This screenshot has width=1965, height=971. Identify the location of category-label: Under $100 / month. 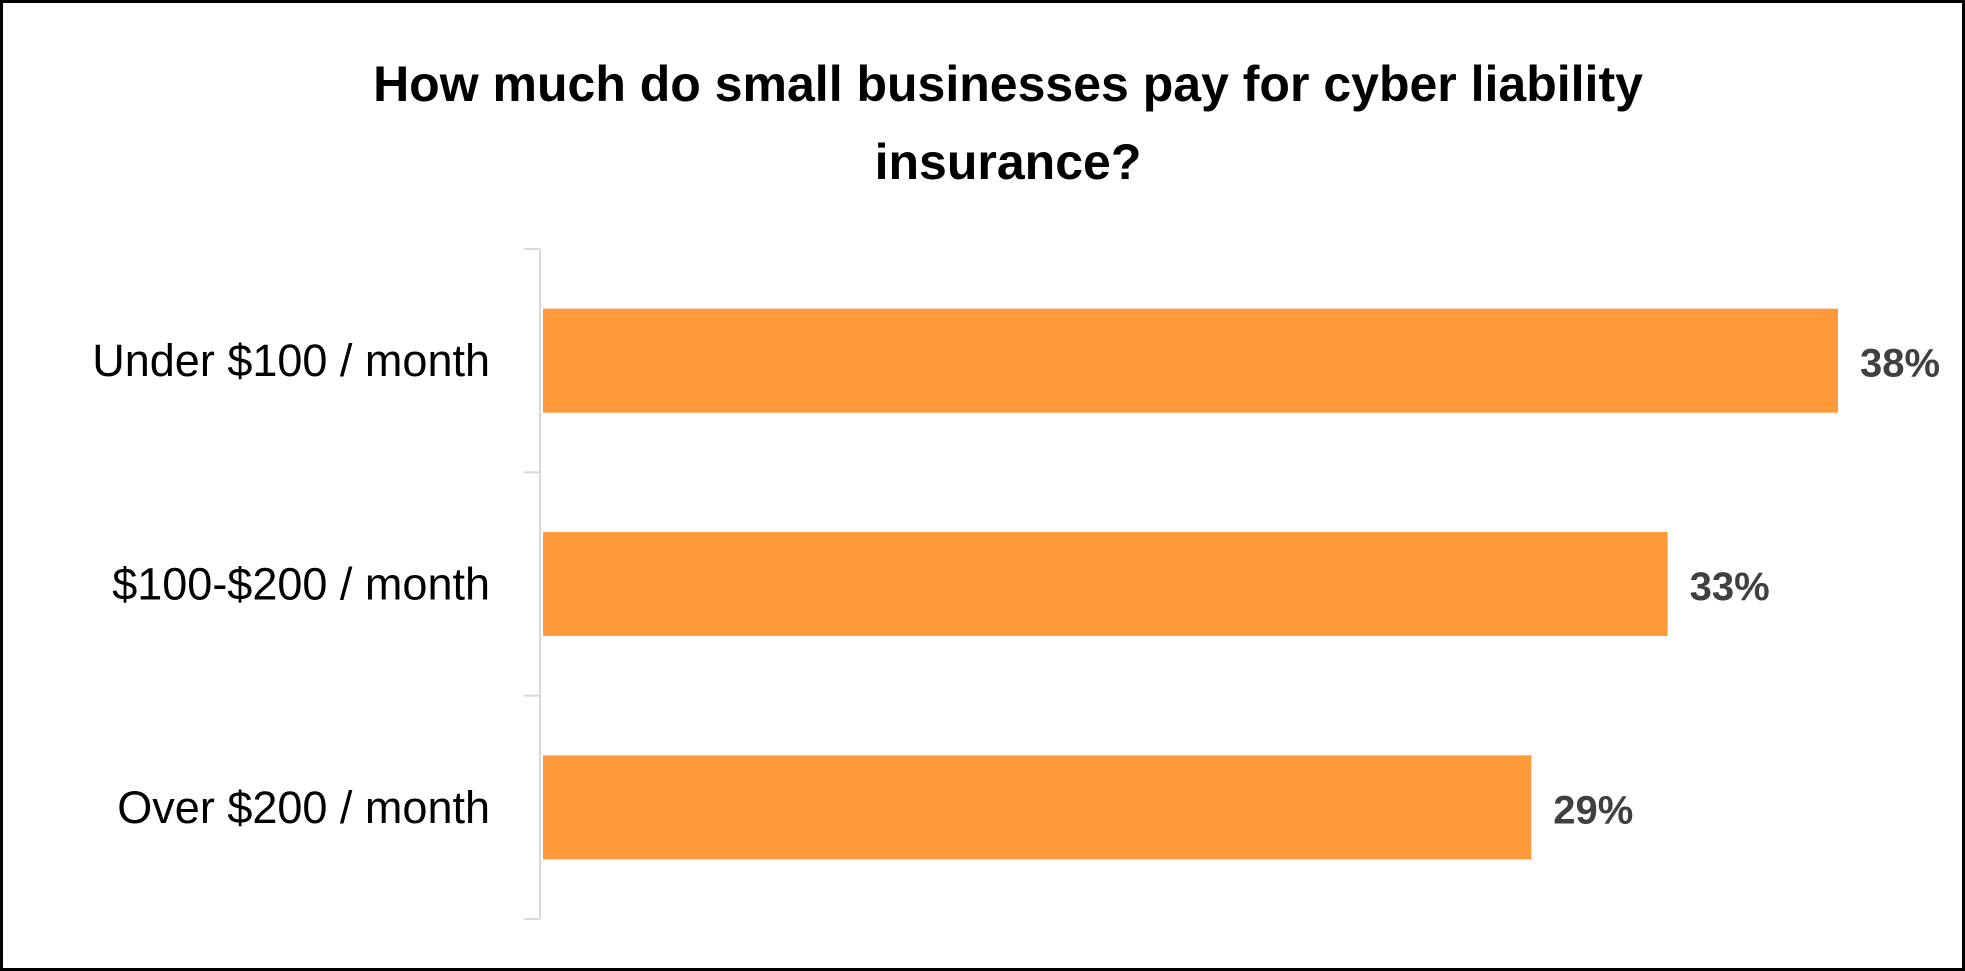
(291, 360).